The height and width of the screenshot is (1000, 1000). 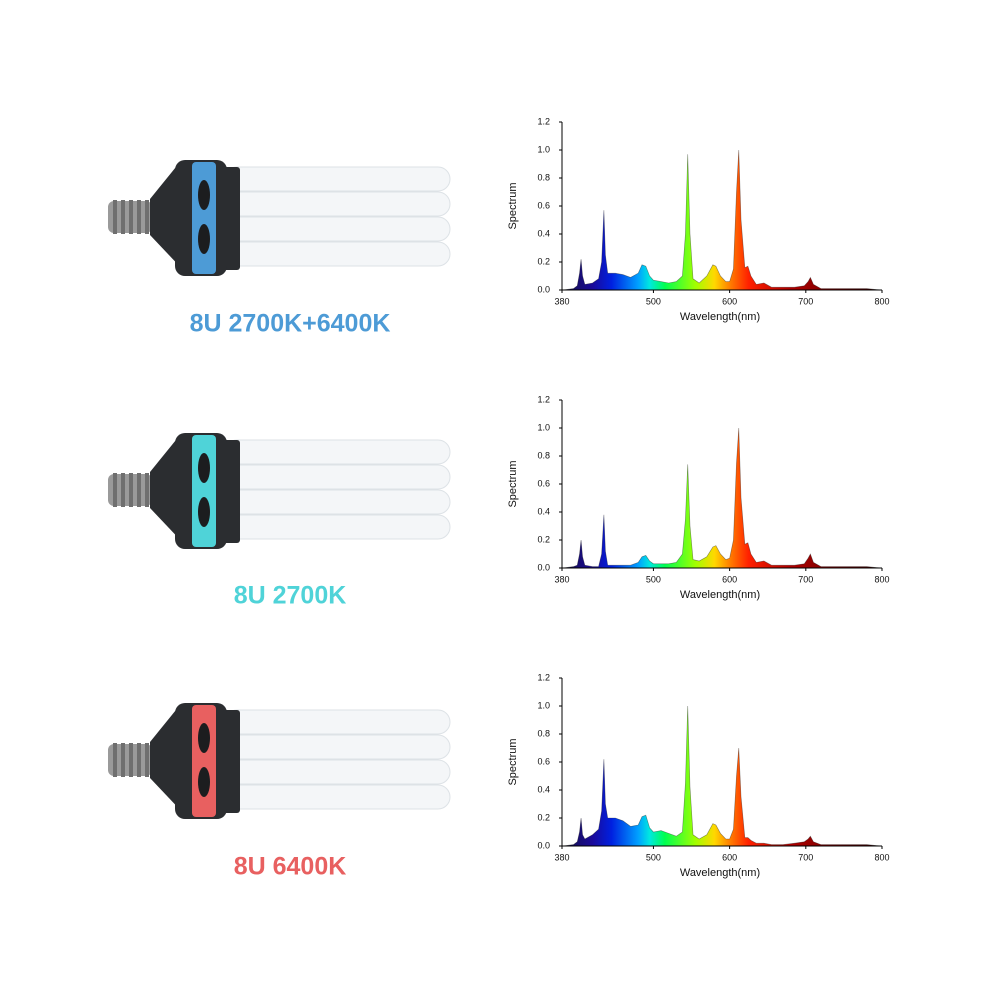 What do you see at coordinates (290, 867) in the screenshot?
I see `product-title: 8U 6400K` at bounding box center [290, 867].